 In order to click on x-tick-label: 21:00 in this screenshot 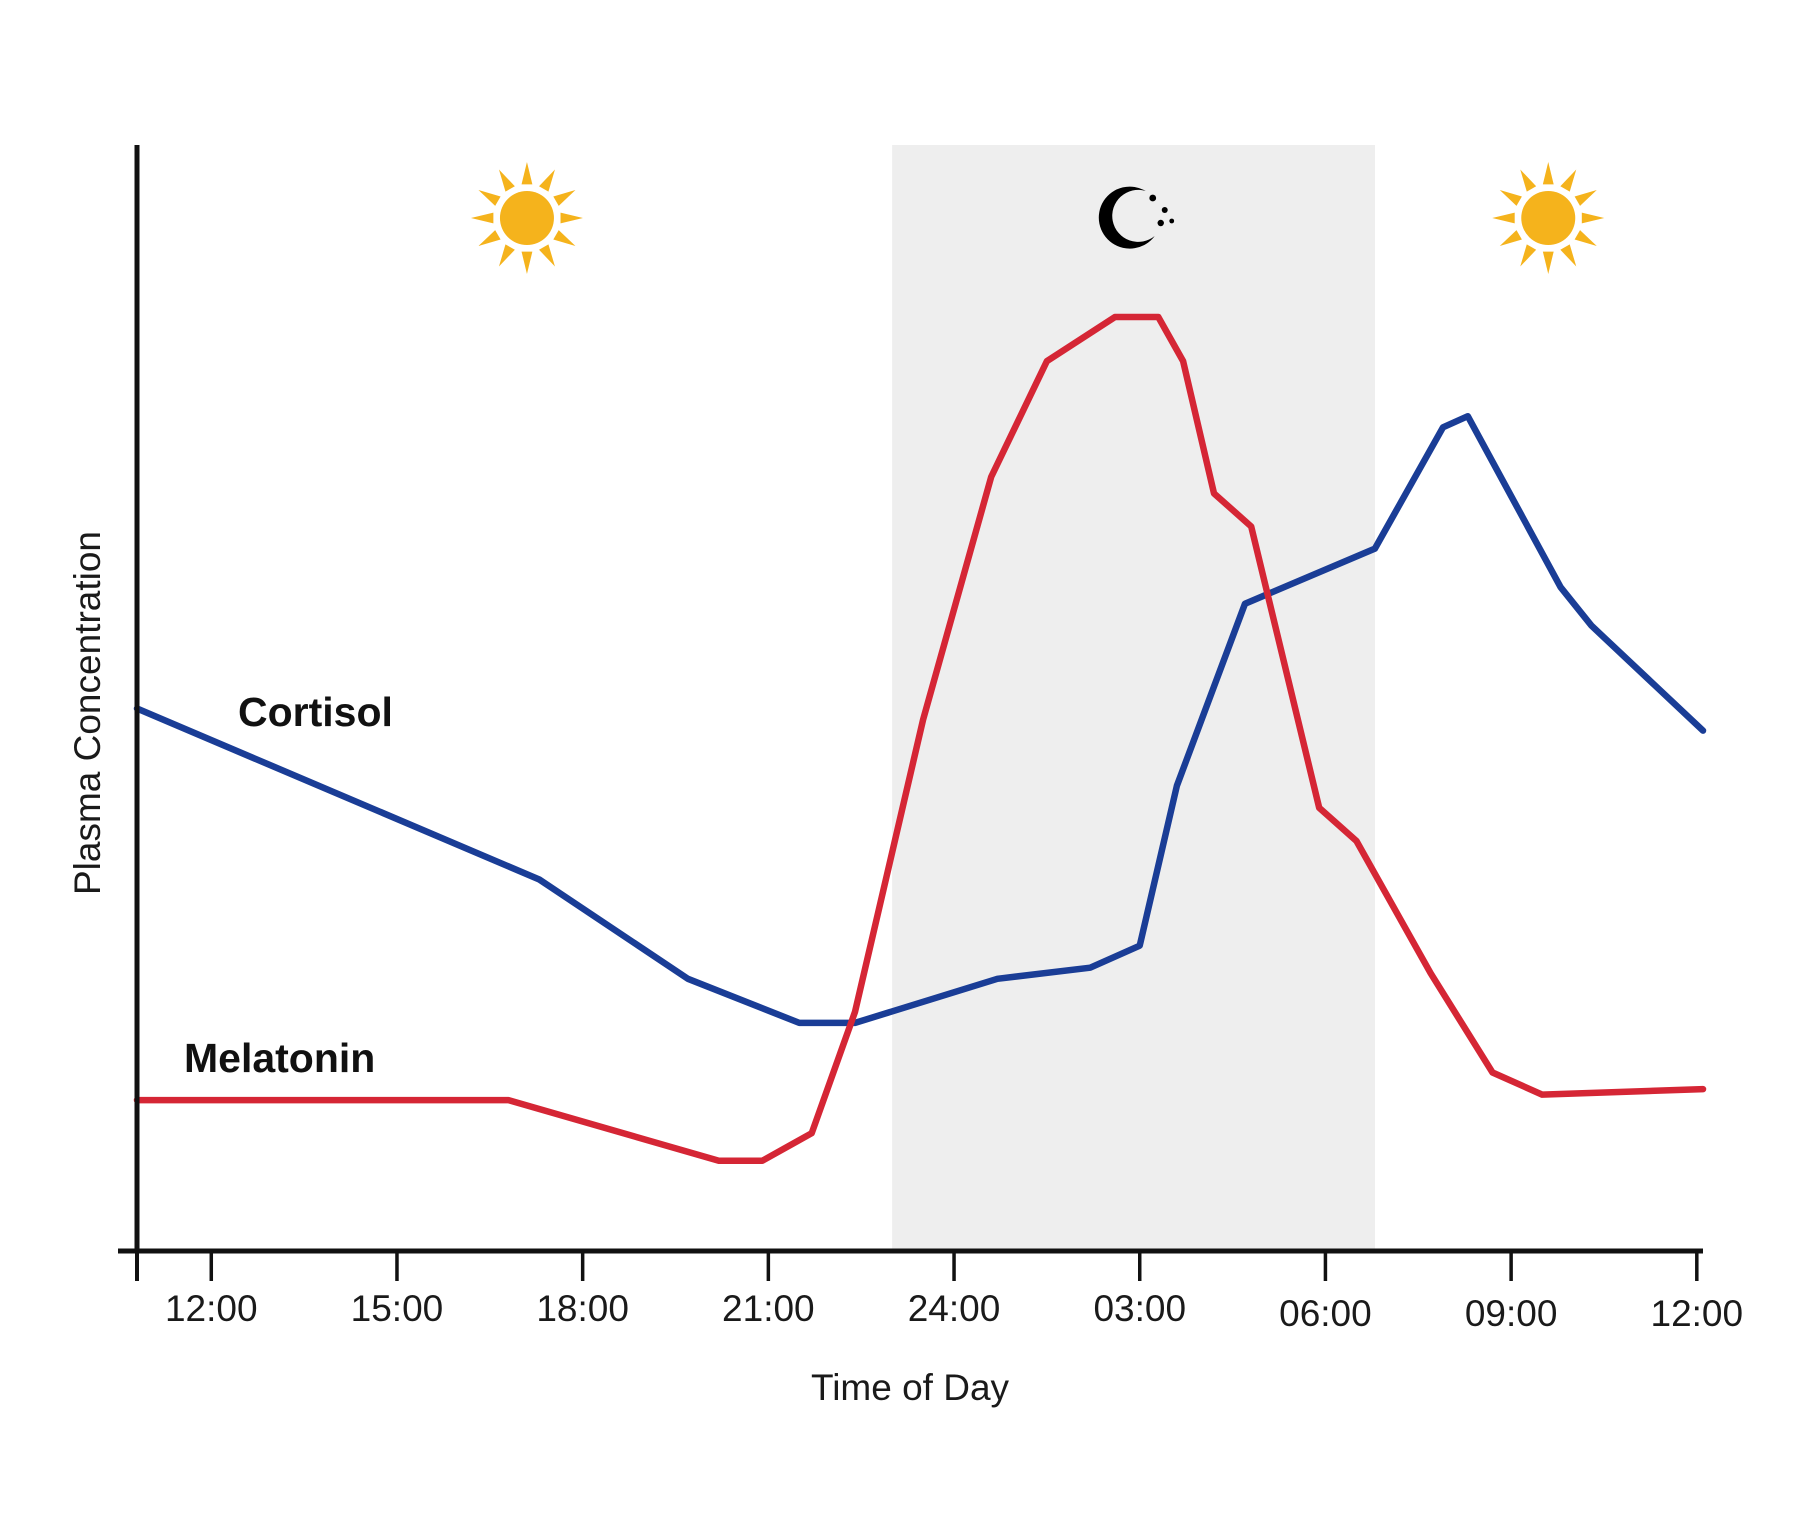, I will do `click(768, 1308)`.